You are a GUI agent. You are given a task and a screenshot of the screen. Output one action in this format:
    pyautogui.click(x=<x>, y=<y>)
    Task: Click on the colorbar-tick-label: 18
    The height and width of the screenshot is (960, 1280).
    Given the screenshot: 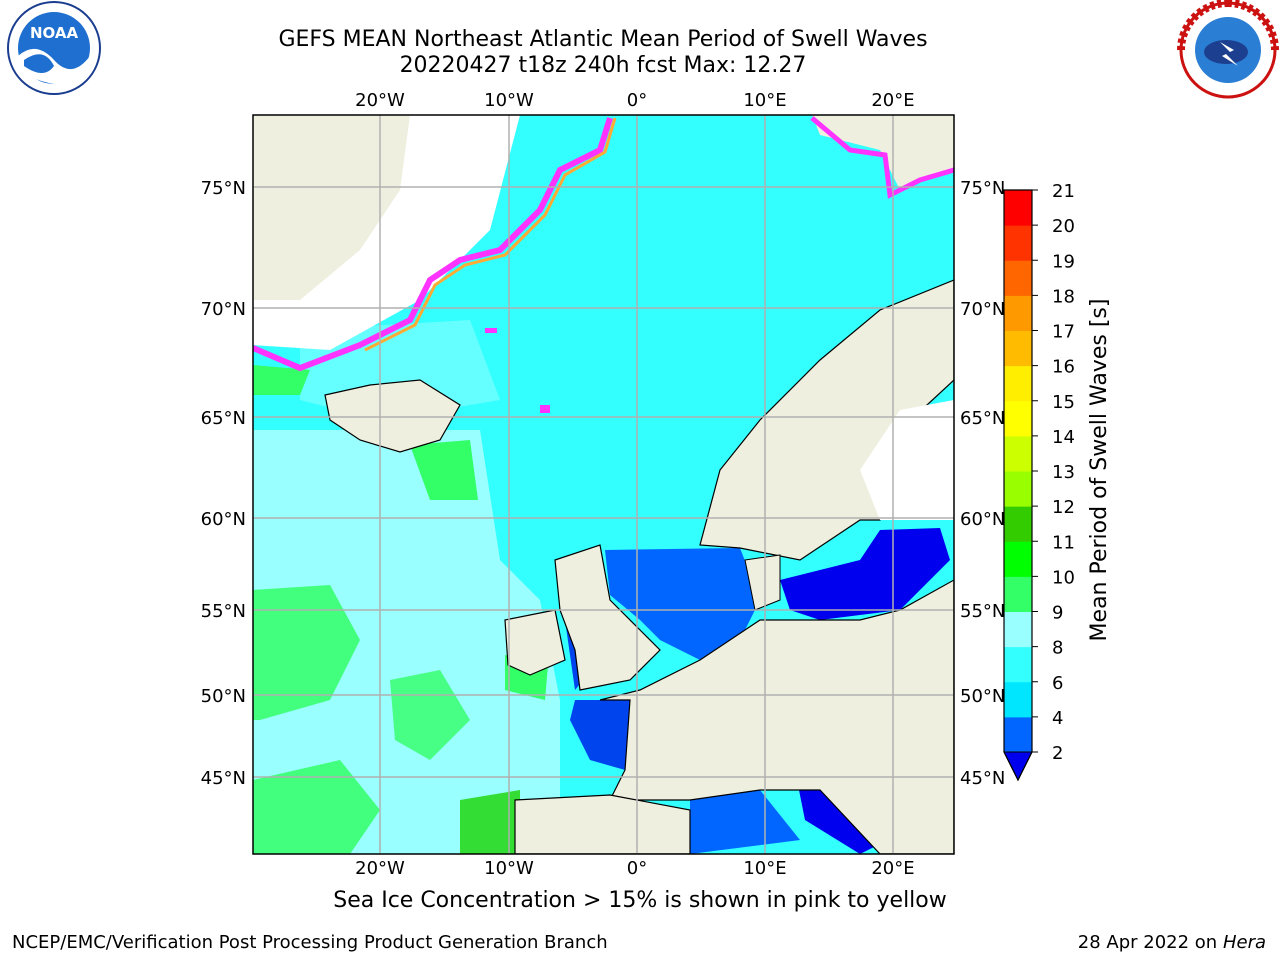 What is the action you would take?
    pyautogui.click(x=1063, y=296)
    